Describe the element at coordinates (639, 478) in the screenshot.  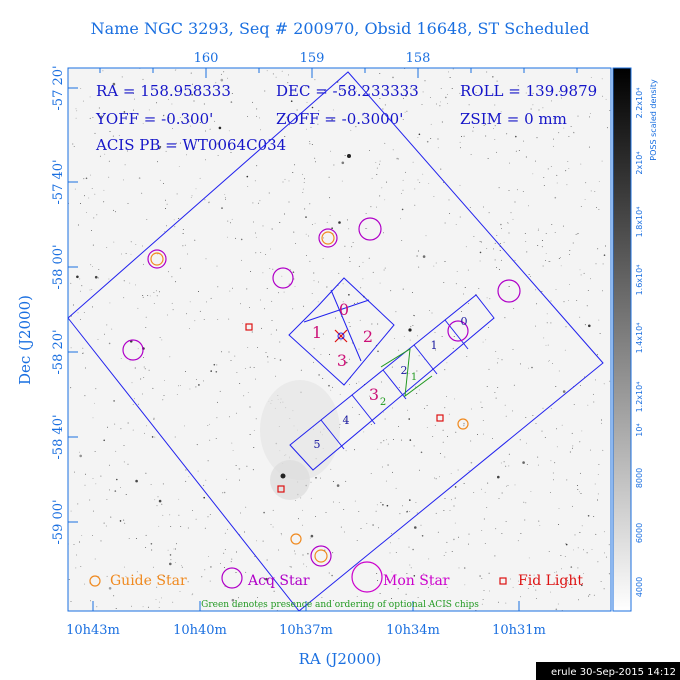
I see `colorbar-tick-label: 8000` at that location.